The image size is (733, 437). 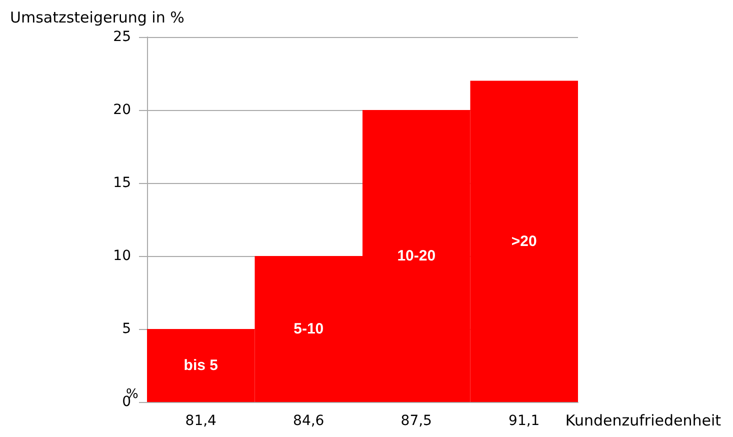 What do you see at coordinates (122, 256) in the screenshot?
I see `y-tick-label: 10` at bounding box center [122, 256].